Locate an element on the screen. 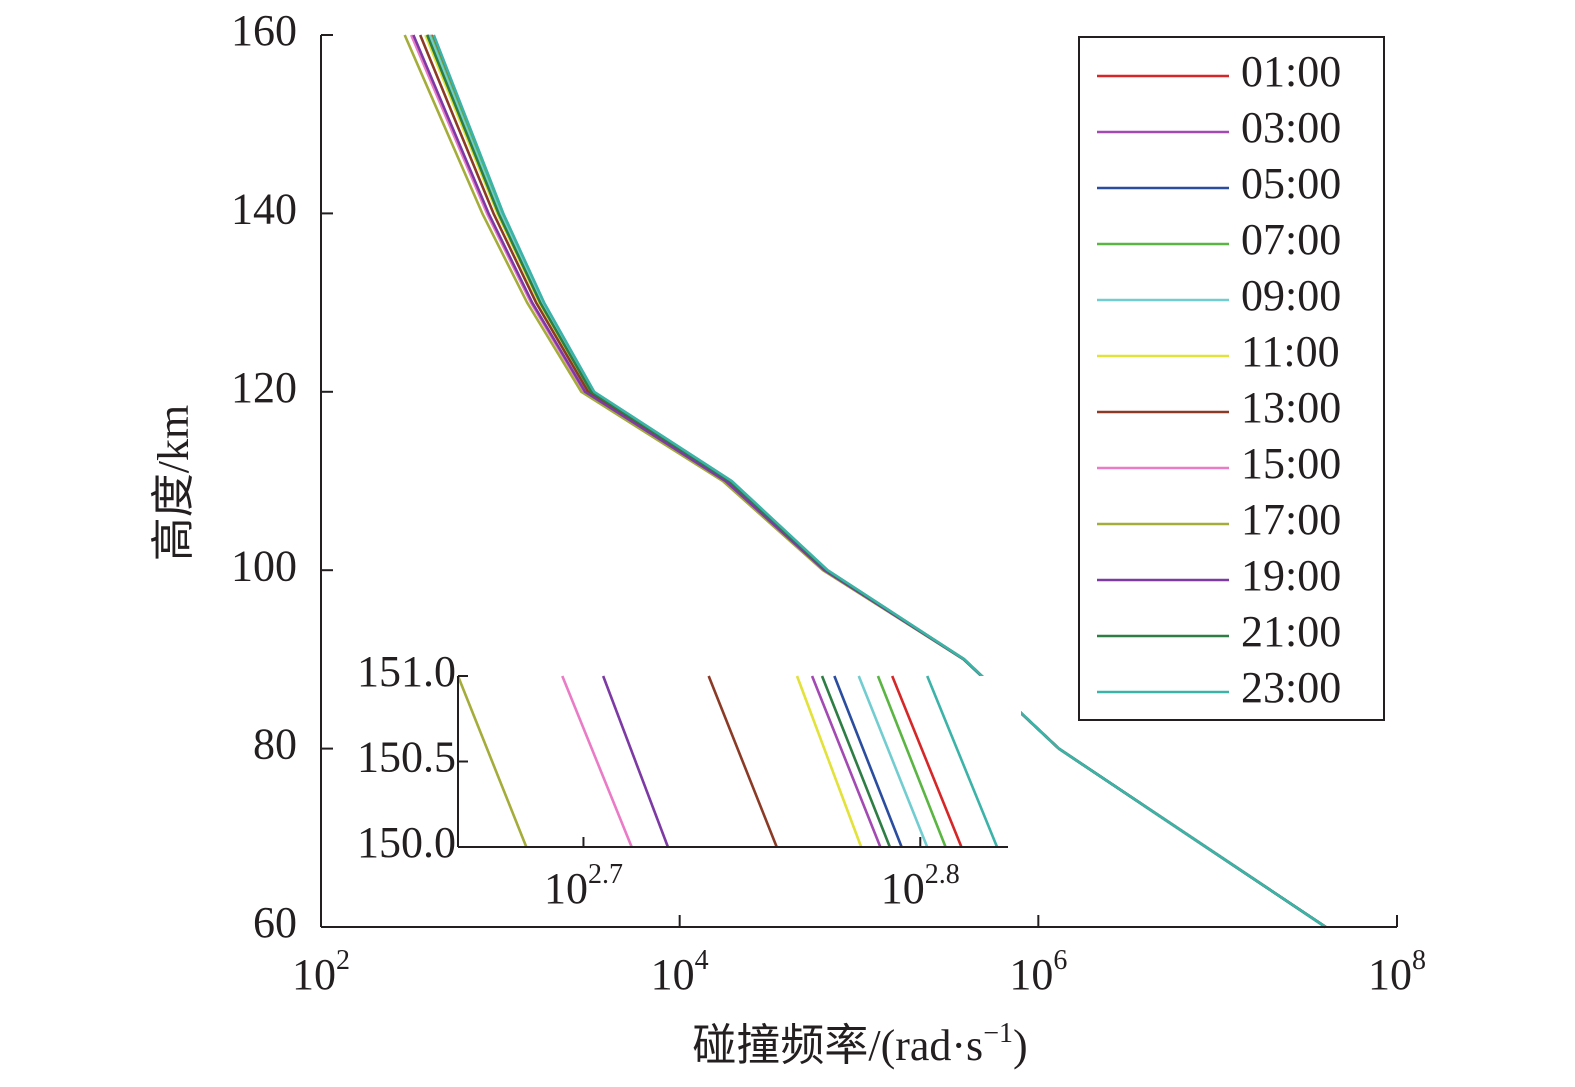 The width and height of the screenshot is (1575, 1087). inset-y-tick-label: 151.0 is located at coordinates (406, 671).